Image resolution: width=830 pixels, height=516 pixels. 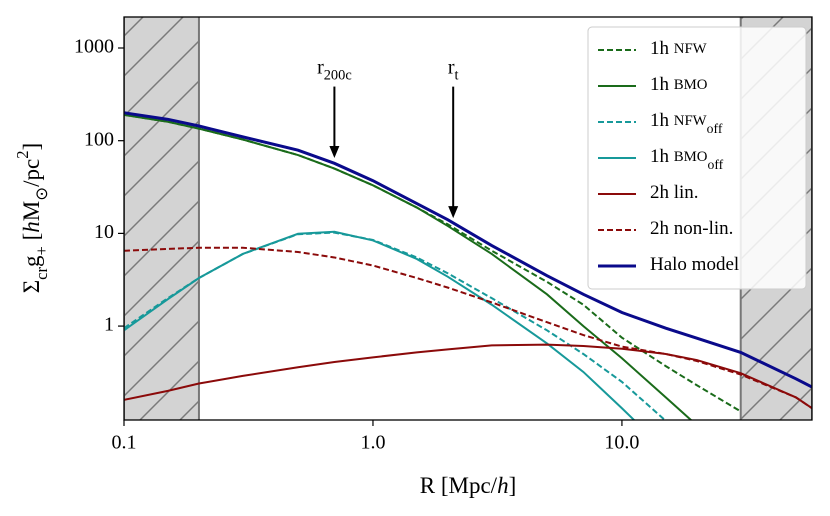 What do you see at coordinates (31, 286) in the screenshot?
I see `text-part: Σ` at bounding box center [31, 286].